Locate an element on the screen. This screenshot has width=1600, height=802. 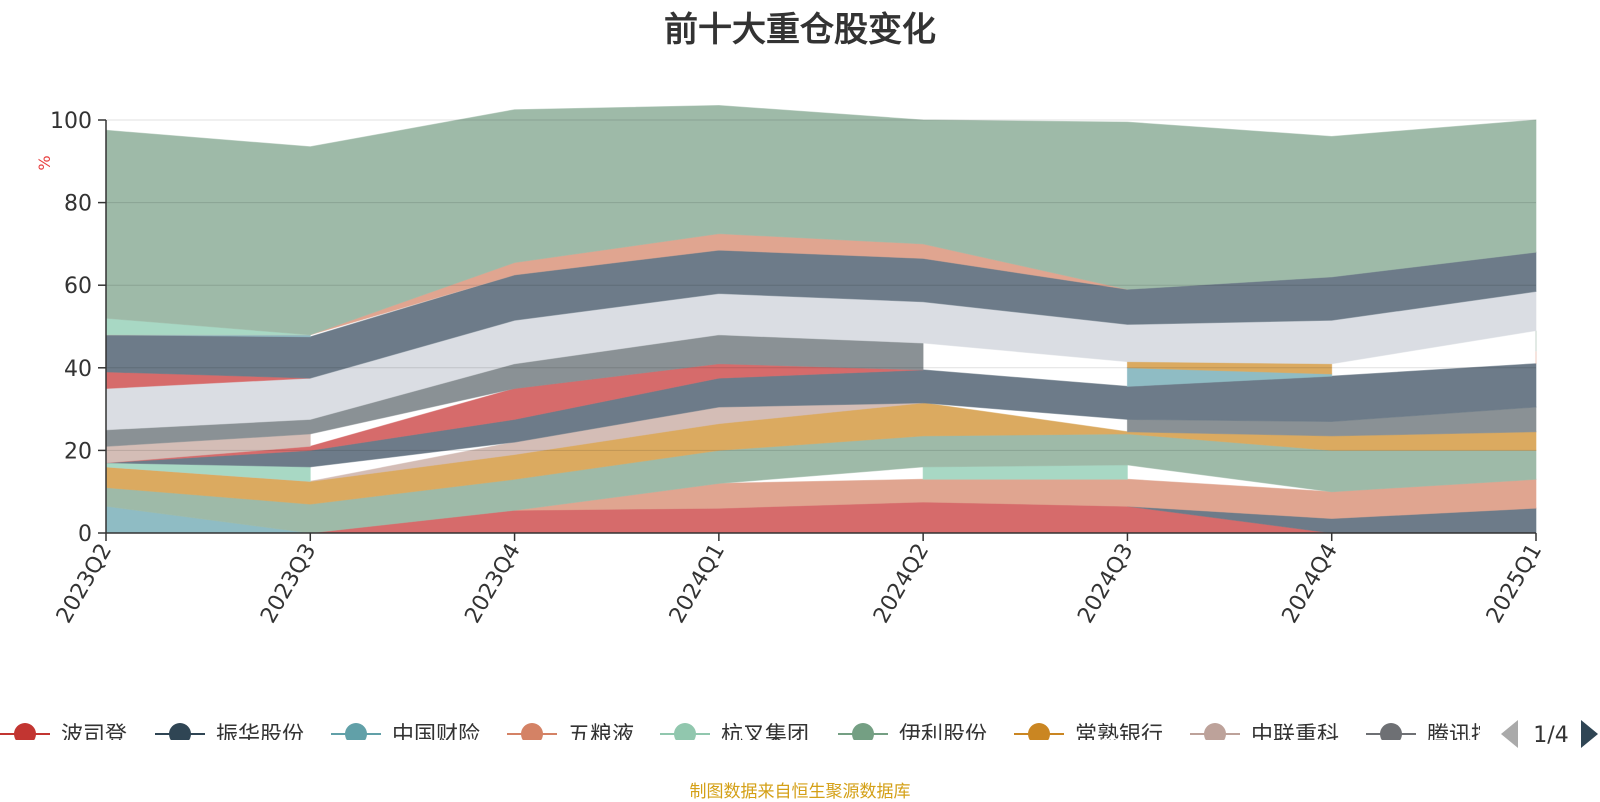
legend-item: 五粮液 is located at coordinates (570, 735).